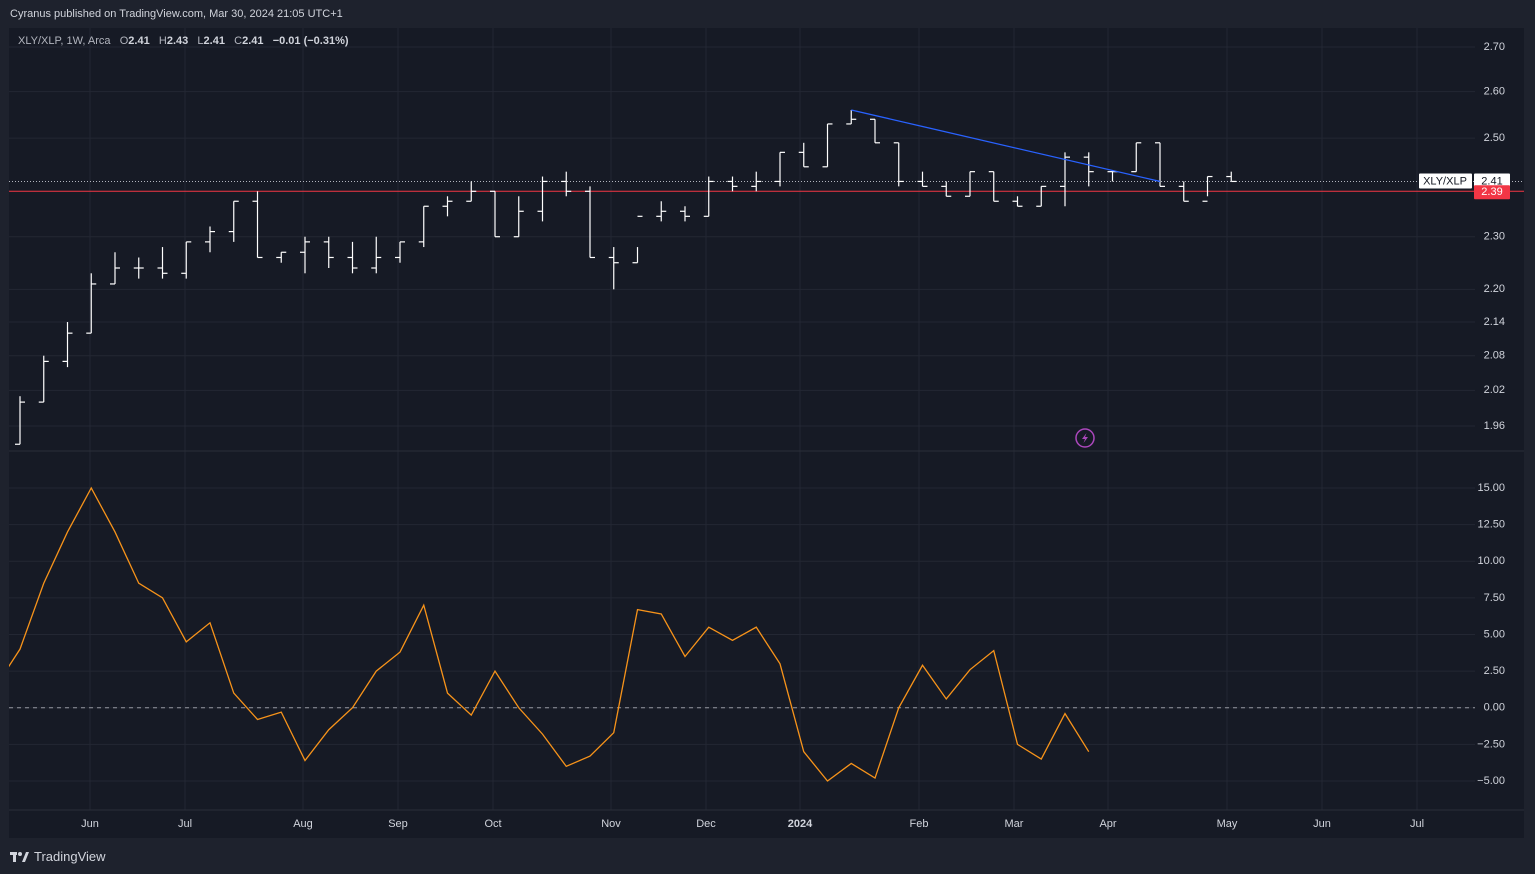  Describe the element at coordinates (1491, 525) in the screenshot. I see `oscillator-axis-label: 12.50` at that location.